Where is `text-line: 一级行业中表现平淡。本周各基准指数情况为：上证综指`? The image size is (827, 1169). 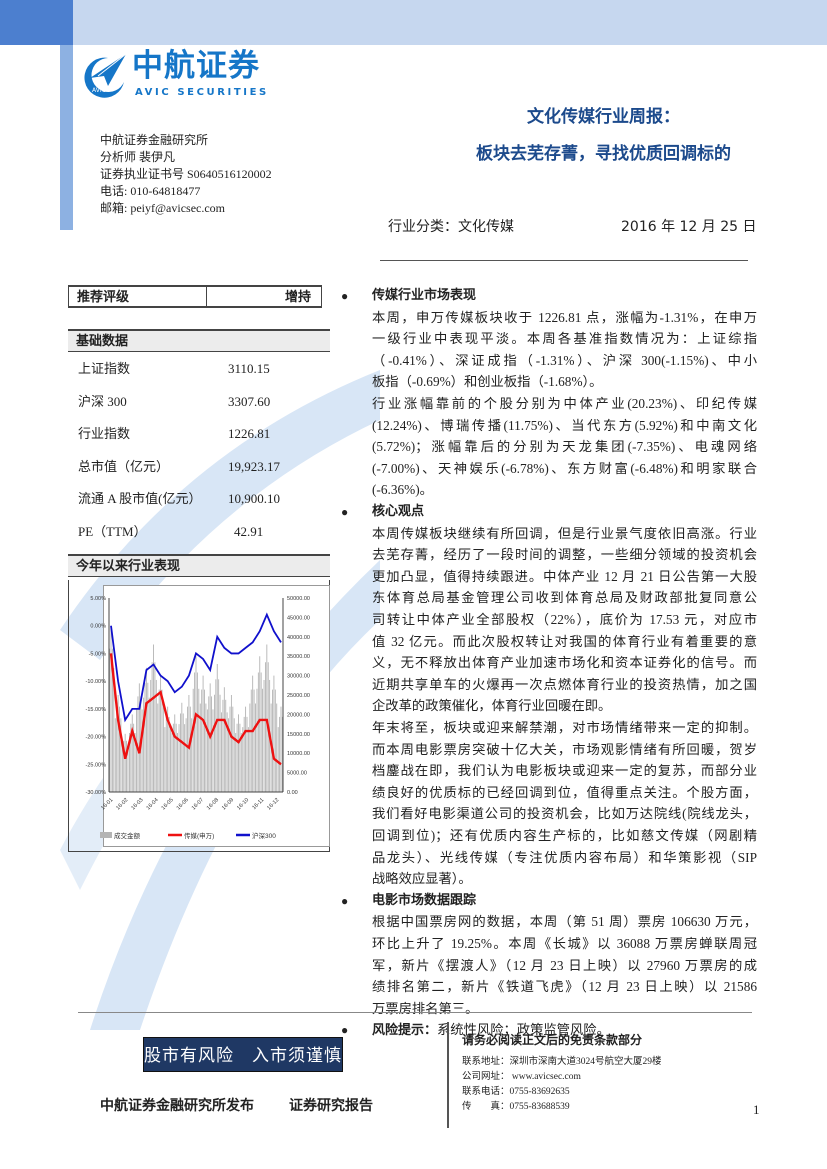
text-line: 一级行业中表现平淡。本周各基准指数情况为：上证综指 is located at coordinates (564, 339).